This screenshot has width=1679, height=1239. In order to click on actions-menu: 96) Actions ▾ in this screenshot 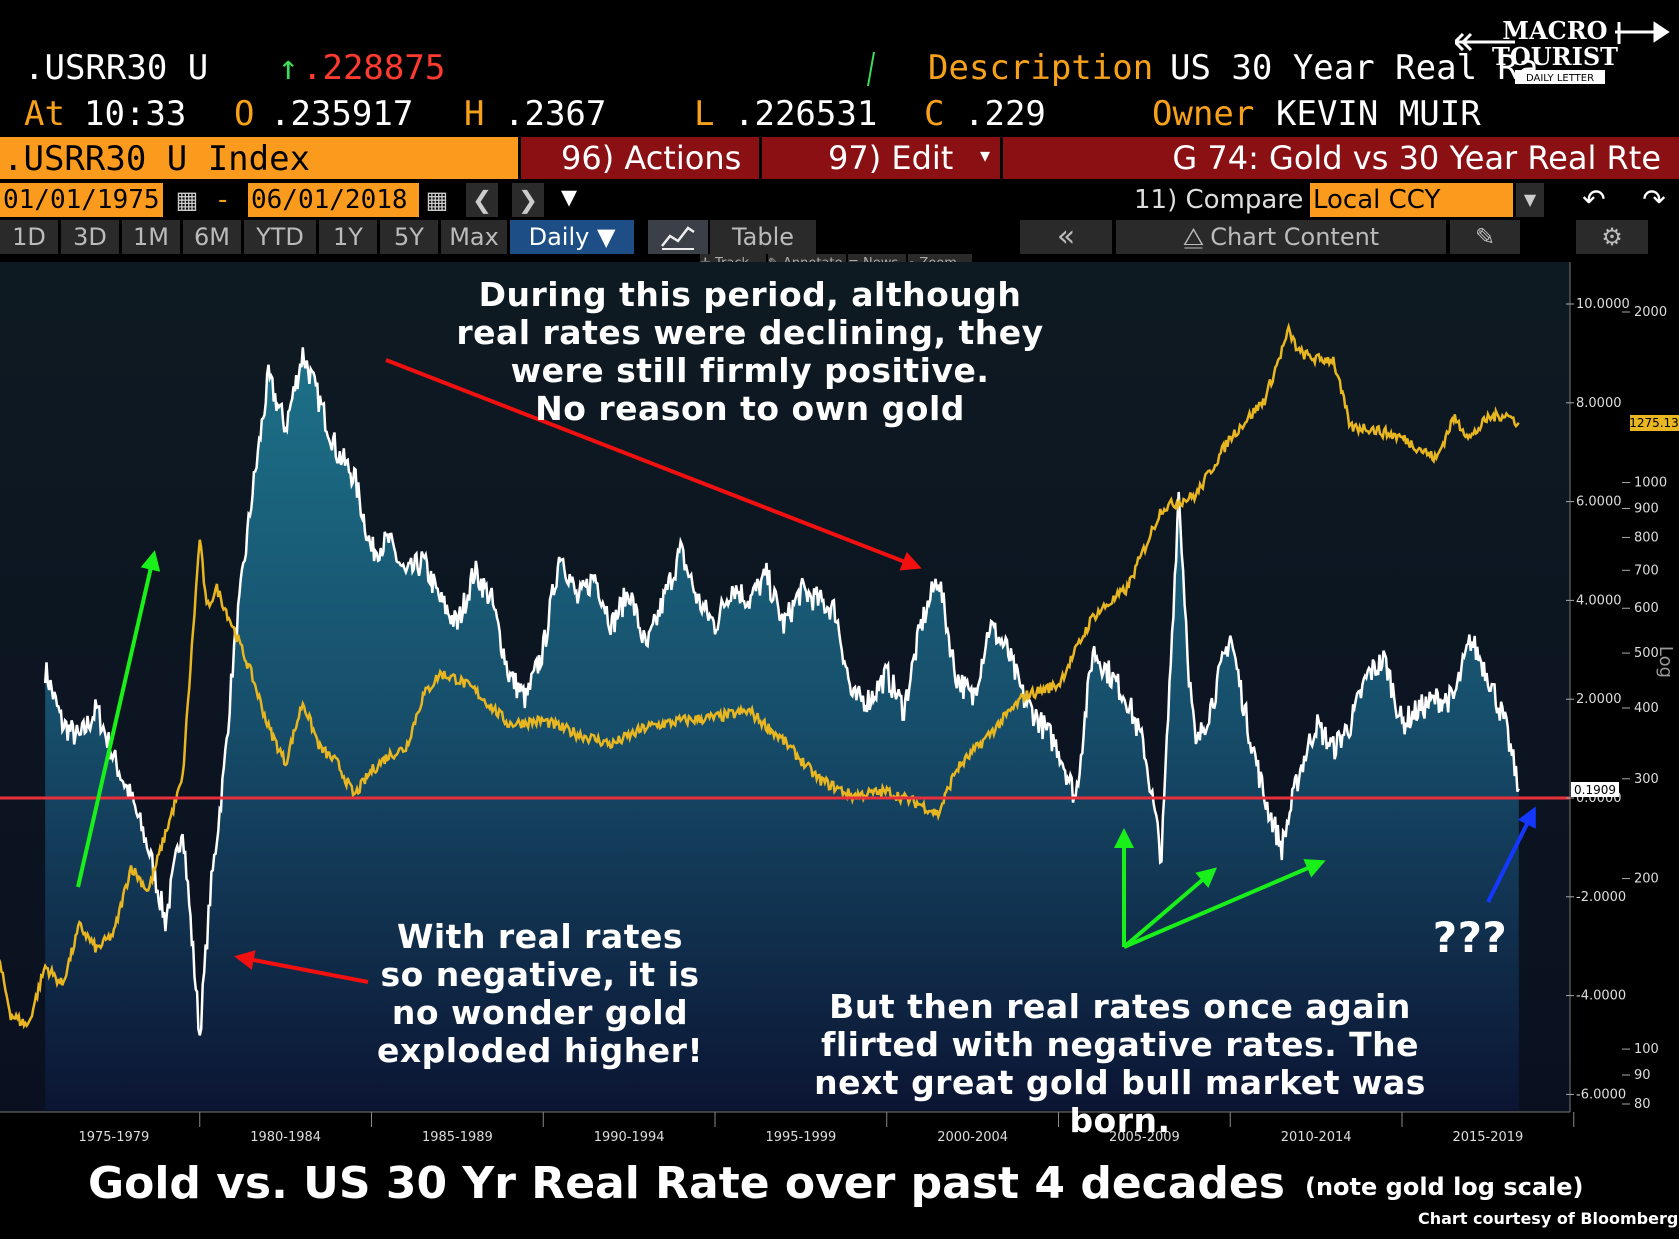, I will do `click(640, 176)`.